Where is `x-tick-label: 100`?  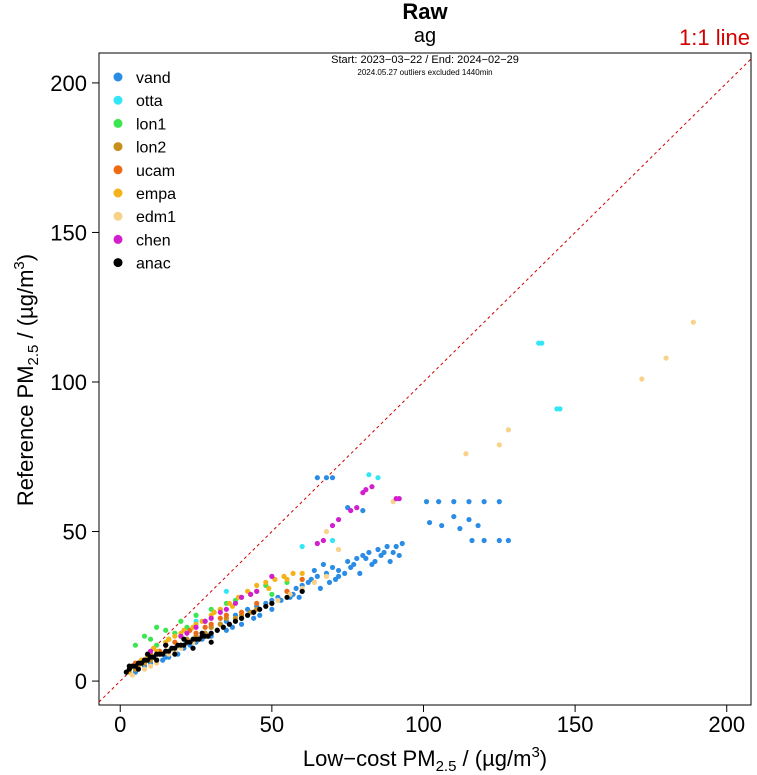
x-tick-label: 100 is located at coordinates (423, 724).